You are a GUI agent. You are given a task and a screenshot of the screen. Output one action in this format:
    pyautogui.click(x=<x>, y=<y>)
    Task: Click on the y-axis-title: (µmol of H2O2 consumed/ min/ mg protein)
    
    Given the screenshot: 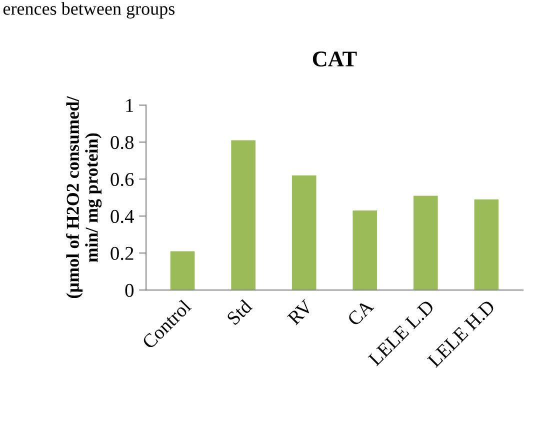 What is the action you would take?
    pyautogui.click(x=84, y=197)
    